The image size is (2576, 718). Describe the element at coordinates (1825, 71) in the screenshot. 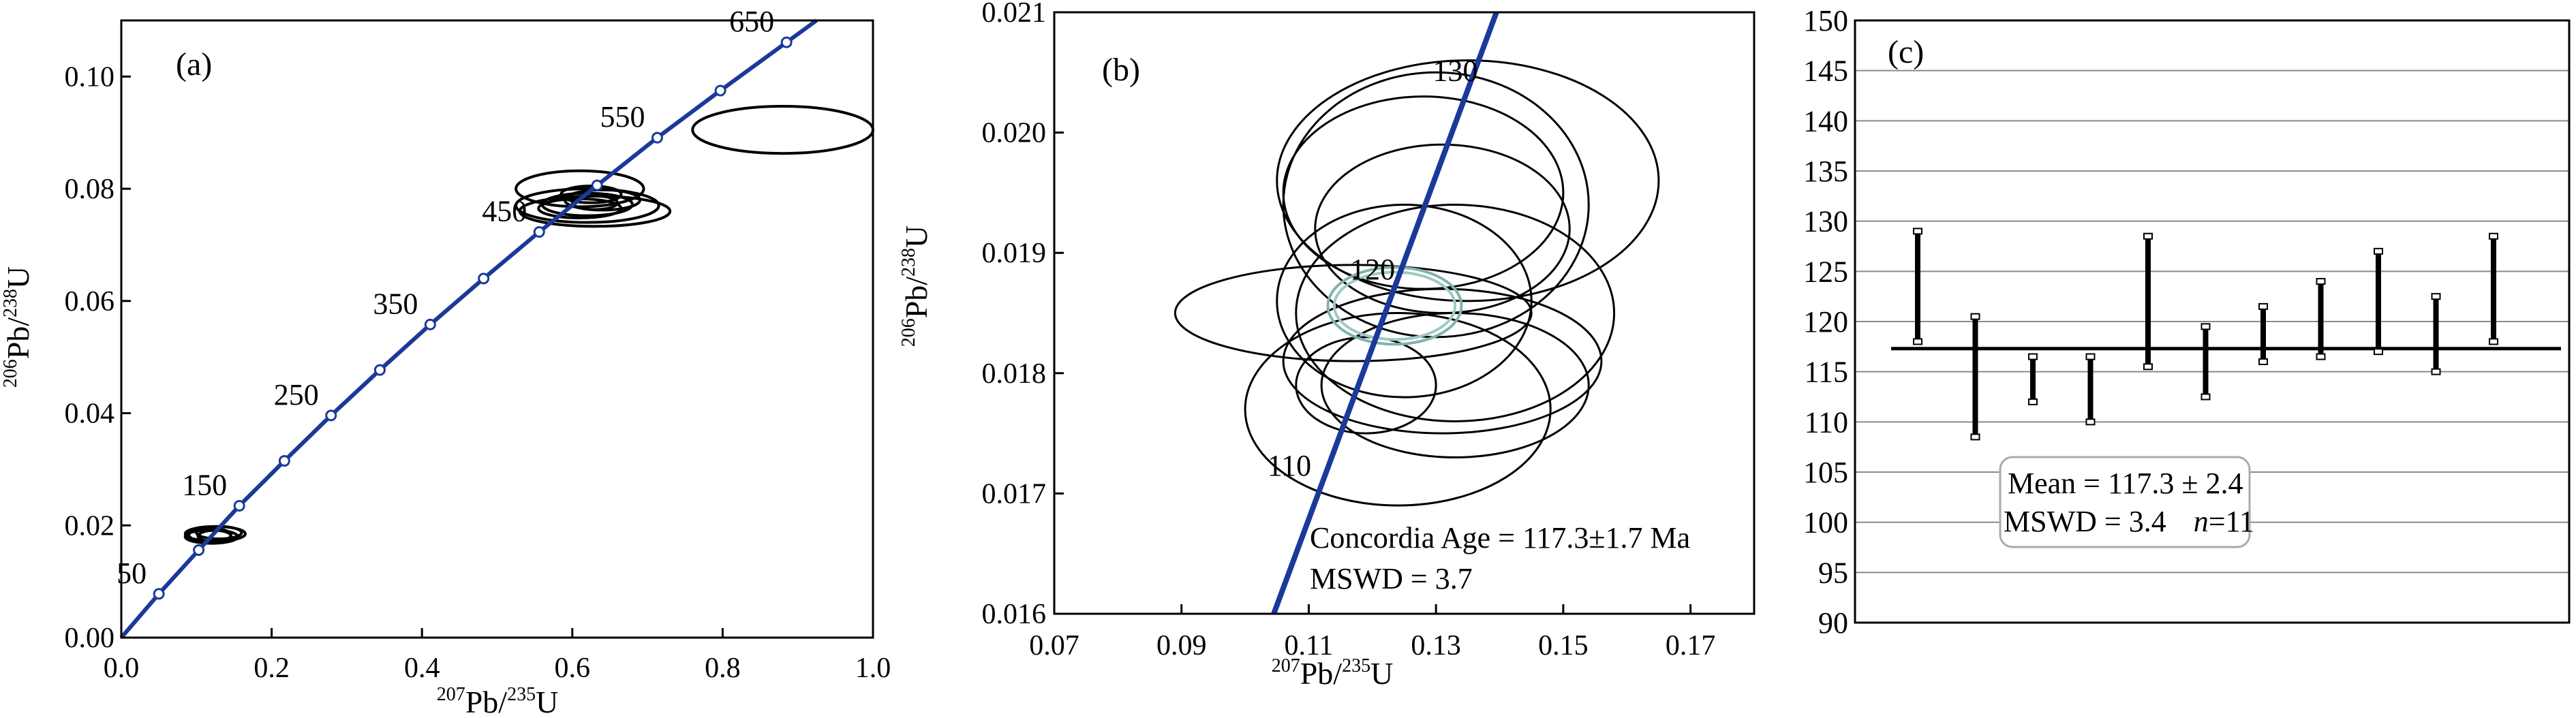

I see `panel-c-ytick-label: 145` at that location.